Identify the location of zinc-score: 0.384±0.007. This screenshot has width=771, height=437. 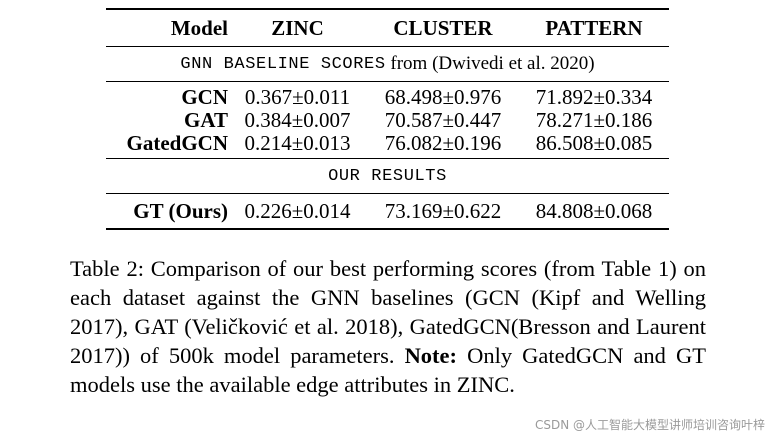
(297, 119).